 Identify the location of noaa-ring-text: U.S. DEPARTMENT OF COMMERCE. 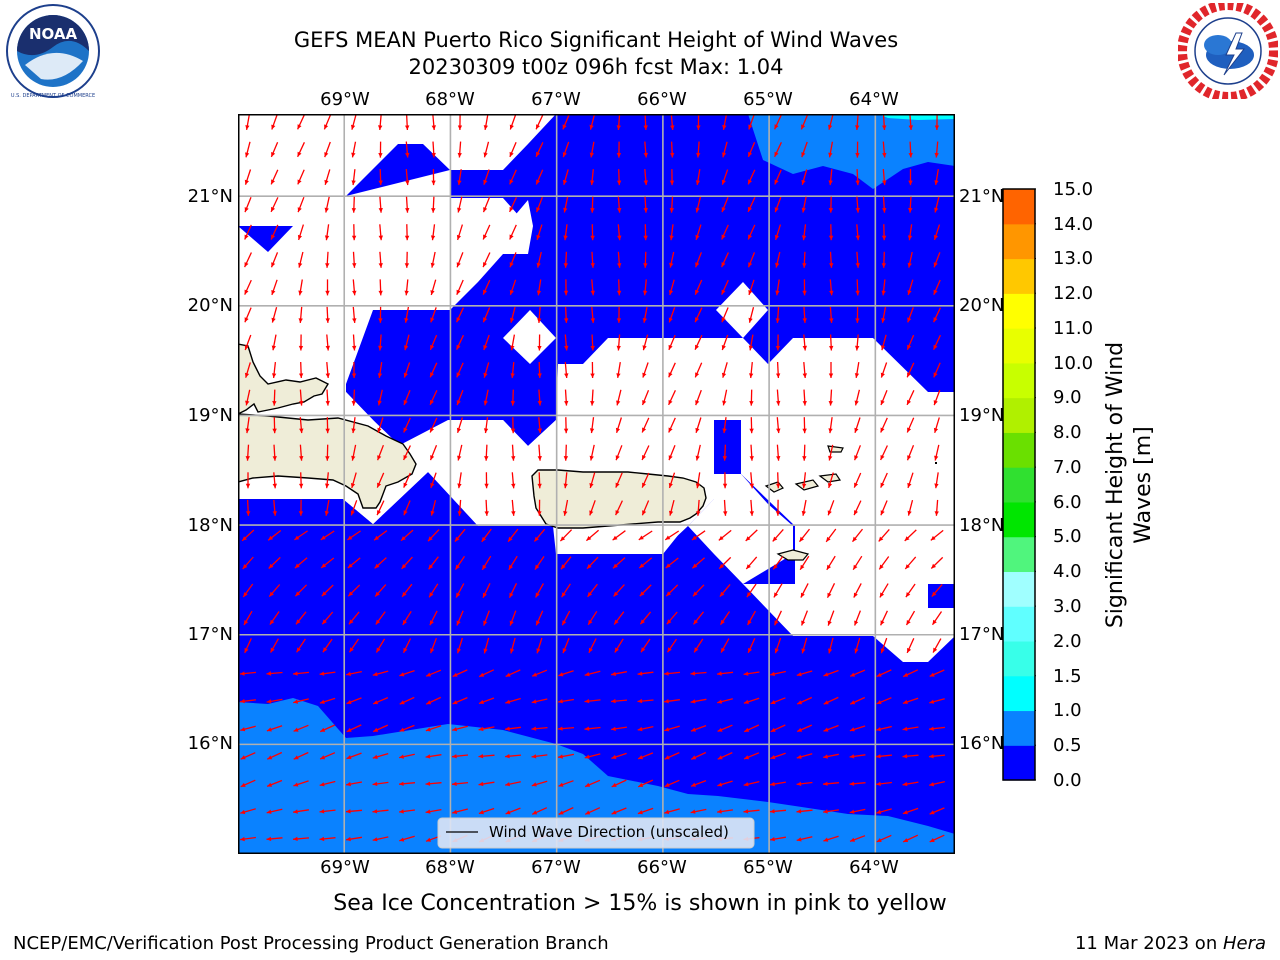
(53, 96).